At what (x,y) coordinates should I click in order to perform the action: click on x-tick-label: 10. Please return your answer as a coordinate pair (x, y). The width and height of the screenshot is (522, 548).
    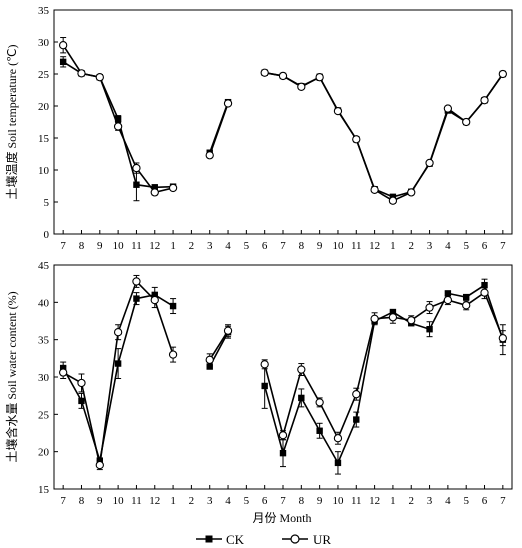
    Looking at the image, I should click on (338, 246).